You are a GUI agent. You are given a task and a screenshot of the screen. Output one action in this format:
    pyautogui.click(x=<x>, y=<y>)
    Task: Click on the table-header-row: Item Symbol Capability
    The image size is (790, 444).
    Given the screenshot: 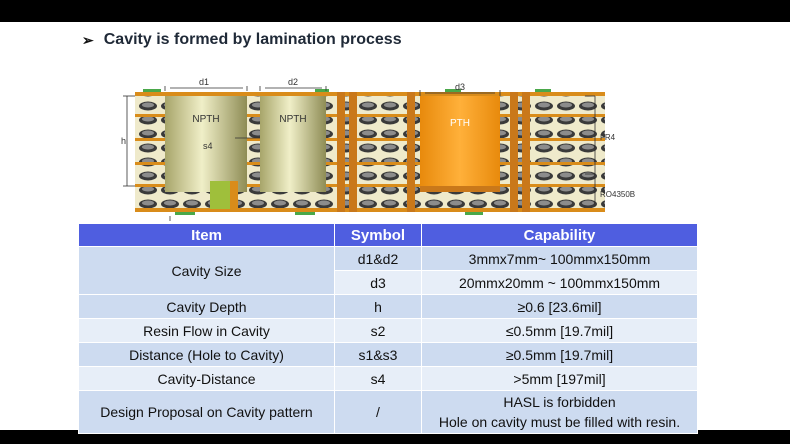 What is the action you would take?
    pyautogui.click(x=388, y=235)
    